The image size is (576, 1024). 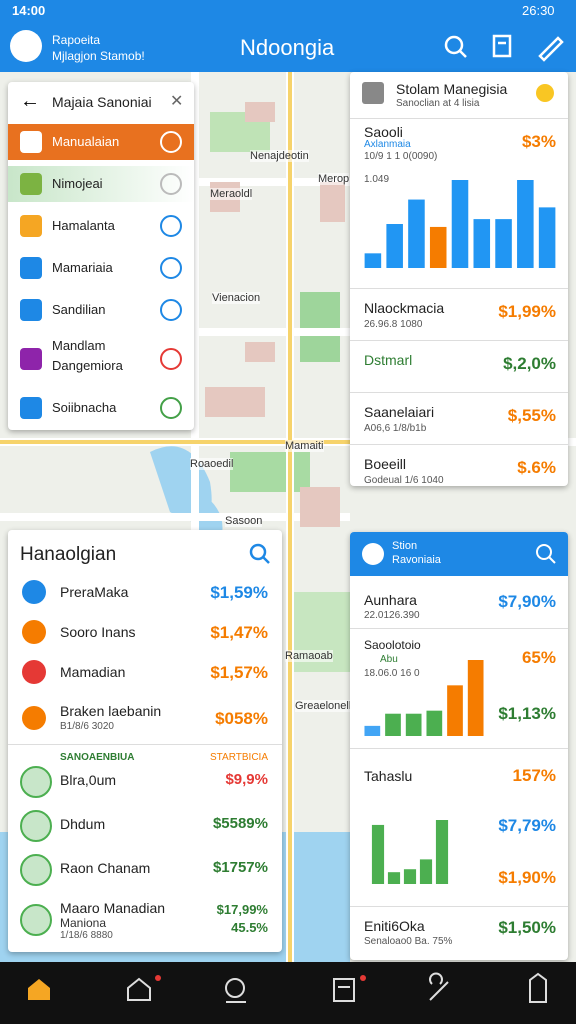 What do you see at coordinates (212, 464) in the screenshot?
I see `map-label: Roaoedil` at bounding box center [212, 464].